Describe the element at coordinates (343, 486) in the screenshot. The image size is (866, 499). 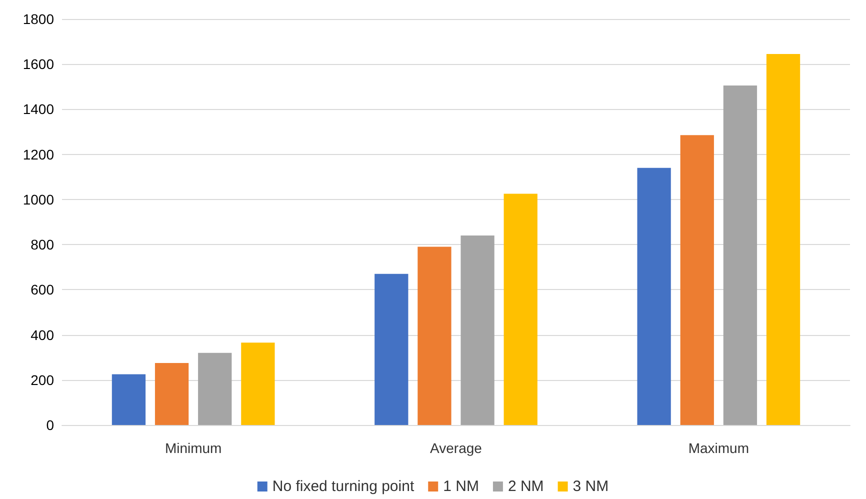
I see `legend-label: No fixed turning point` at that location.